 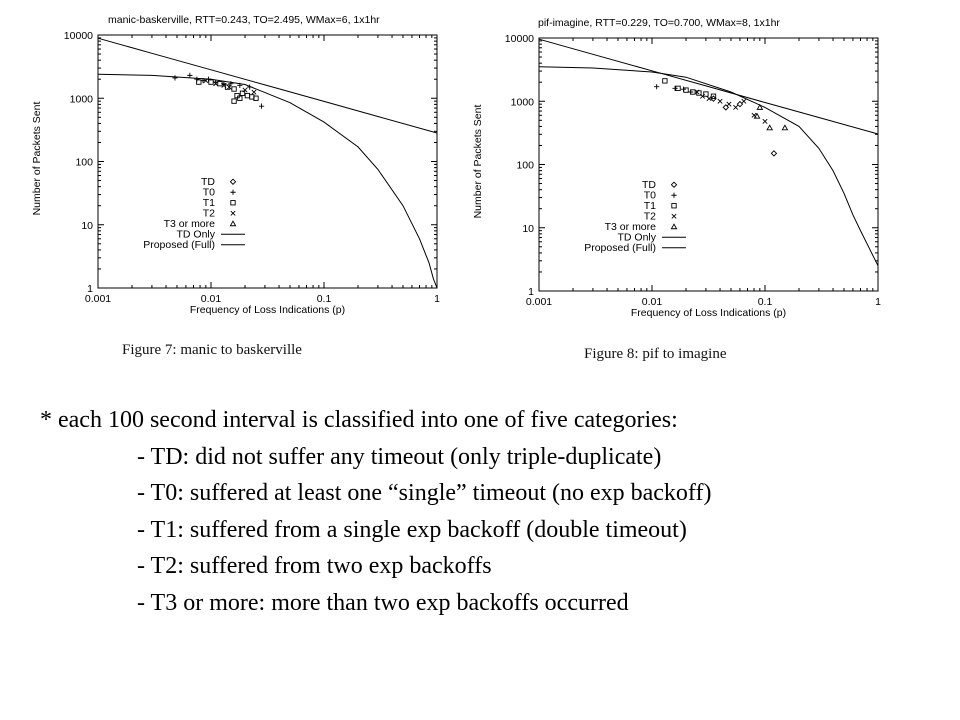 I want to click on note-item-t2: - T2: suffered from two exp backoffs, so click(x=314, y=566).